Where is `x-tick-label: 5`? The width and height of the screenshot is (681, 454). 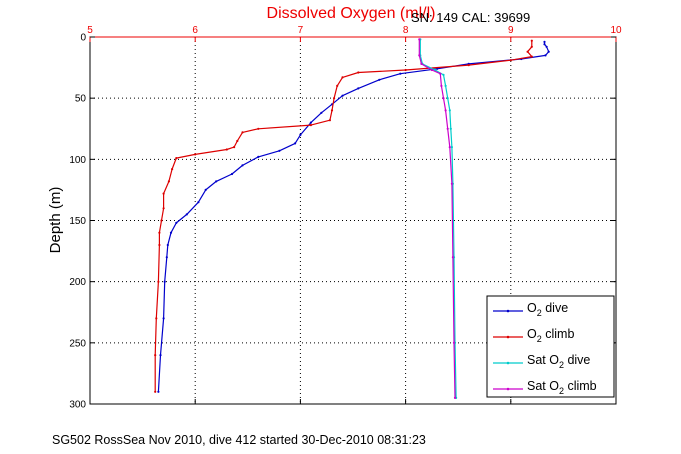 x-tick-label: 5 is located at coordinates (90, 30).